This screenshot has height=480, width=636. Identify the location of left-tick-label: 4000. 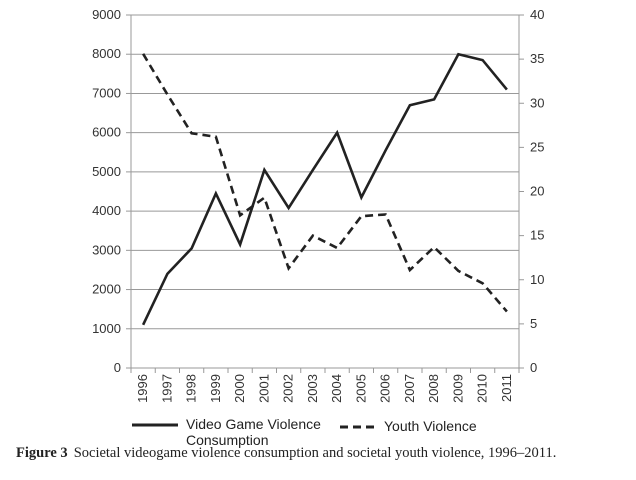
(106, 210).